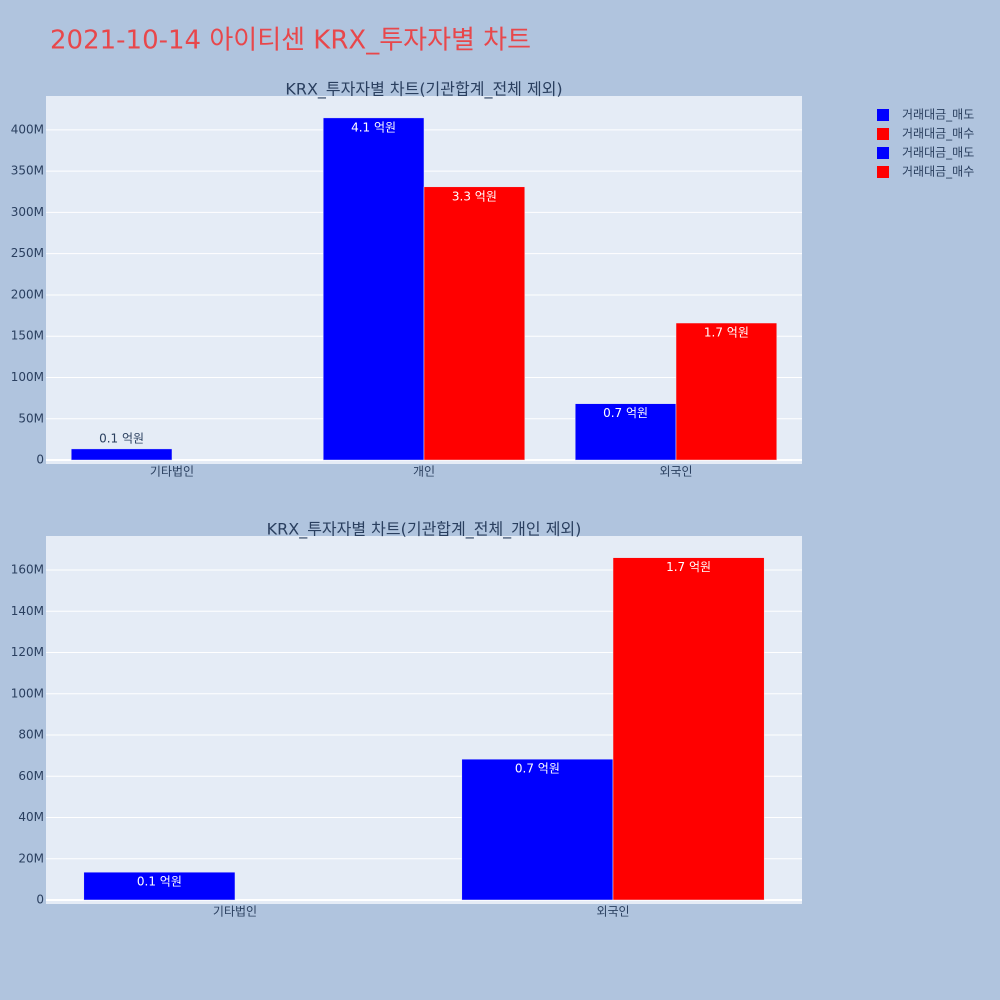 The width and height of the screenshot is (1000, 1000). Describe the element at coordinates (31, 776) in the screenshot. I see `y-tick-label: 60M` at that location.